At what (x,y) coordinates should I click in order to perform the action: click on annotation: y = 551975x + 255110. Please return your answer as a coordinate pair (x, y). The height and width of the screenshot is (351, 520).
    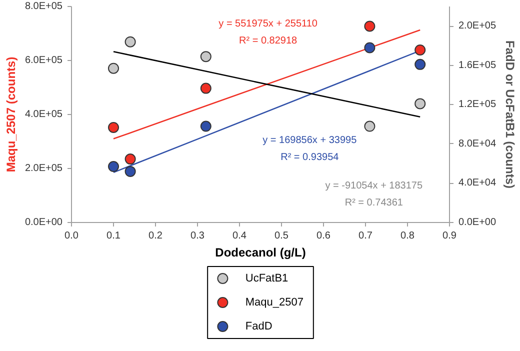
    Looking at the image, I should click on (268, 24).